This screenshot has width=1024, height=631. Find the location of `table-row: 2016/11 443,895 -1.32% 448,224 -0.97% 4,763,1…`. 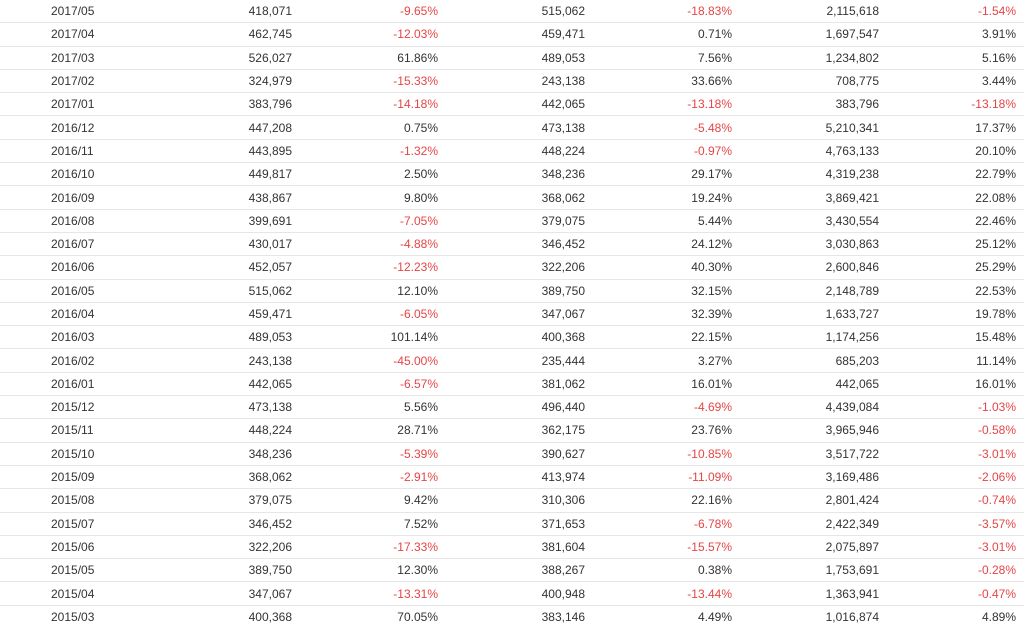

table-row: 2016/11 443,895 -1.32% 448,224 -0.97% 4,763,1… is located at coordinates (512, 150).